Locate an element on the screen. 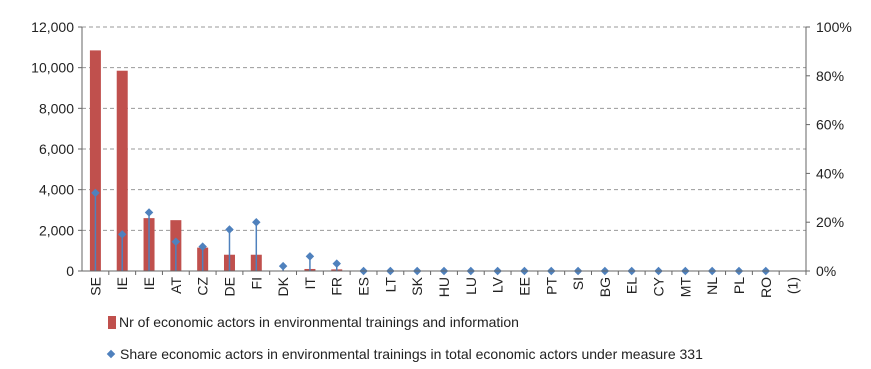  category-label: PL is located at coordinates (739, 285).